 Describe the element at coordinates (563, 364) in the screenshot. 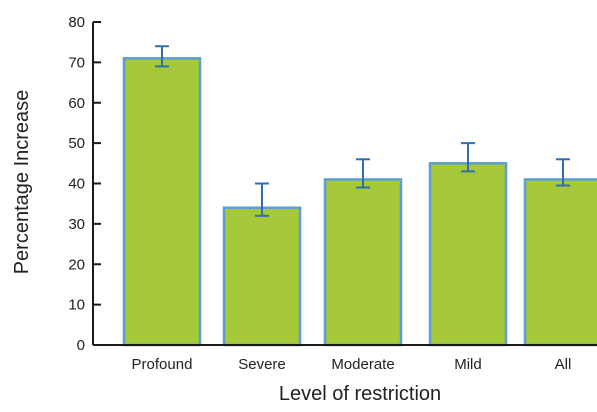

I see `x-category-label: All` at that location.